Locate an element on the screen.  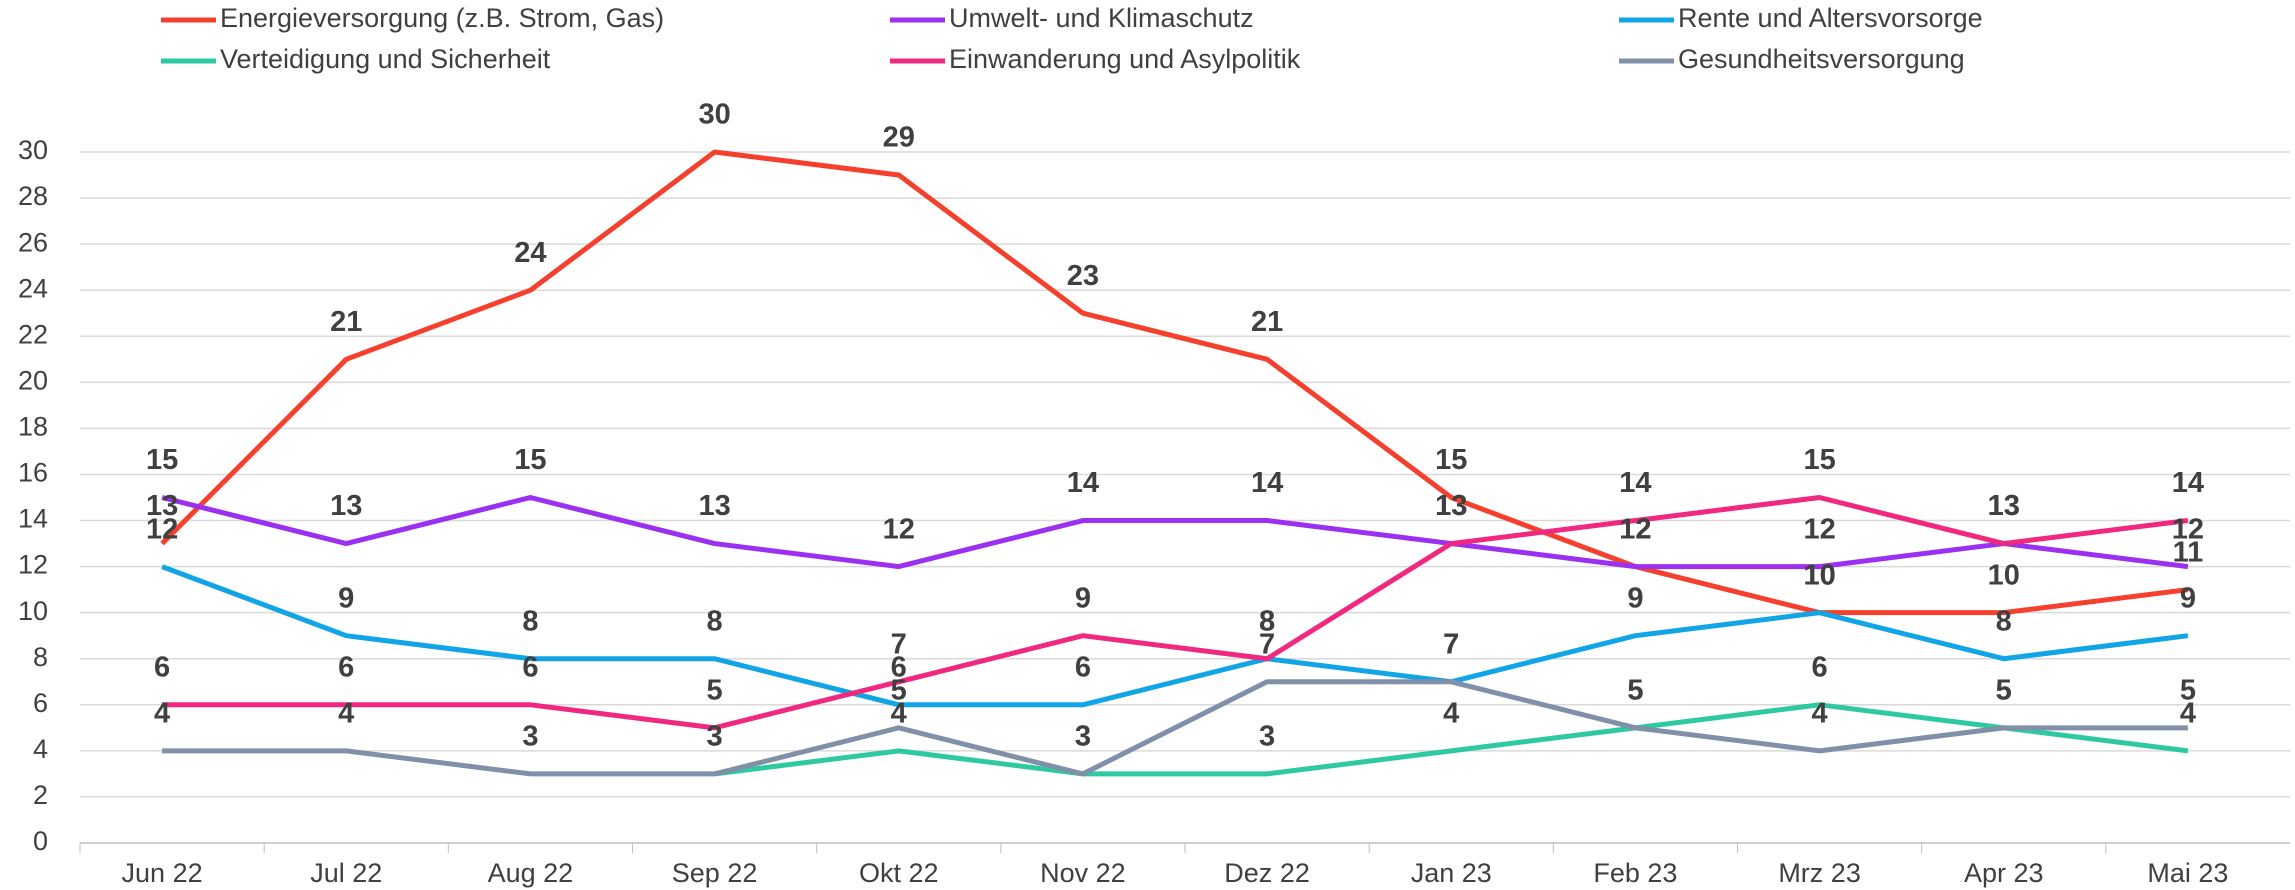
x-tick-label: Feb 23 is located at coordinates (1635, 873).